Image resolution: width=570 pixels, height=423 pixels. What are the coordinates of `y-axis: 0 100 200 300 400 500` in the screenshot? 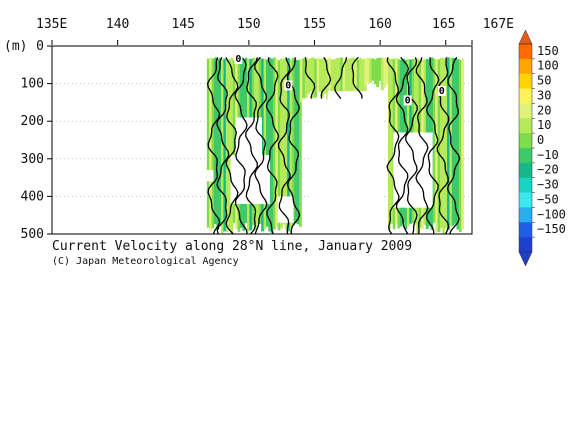 It's located at (36, 140).